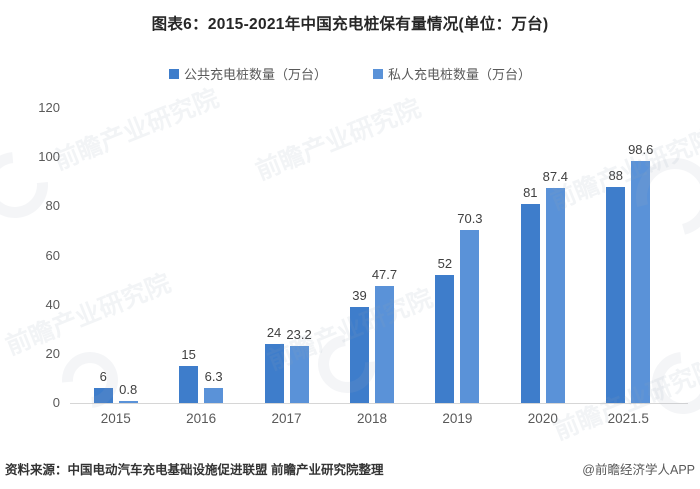 This screenshot has width=700, height=489. I want to click on bar-group: 39 47.7, so click(371, 249).